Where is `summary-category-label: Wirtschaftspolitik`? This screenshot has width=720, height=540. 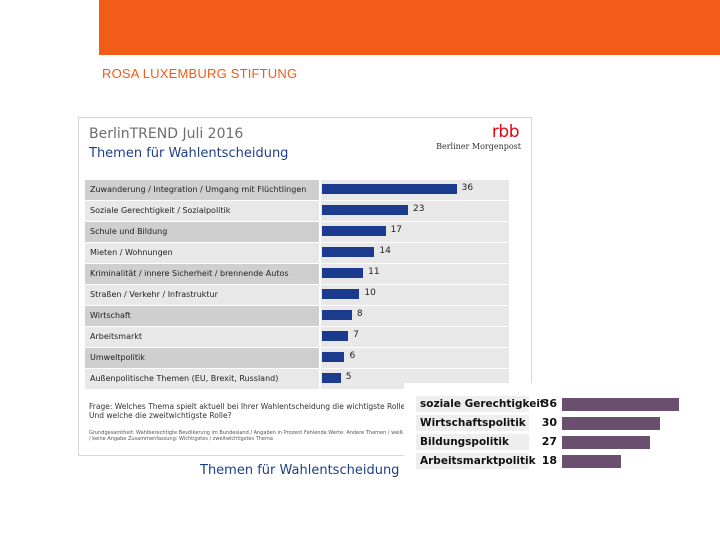 summary-category-label: Wirtschaftspolitik is located at coordinates (472, 423).